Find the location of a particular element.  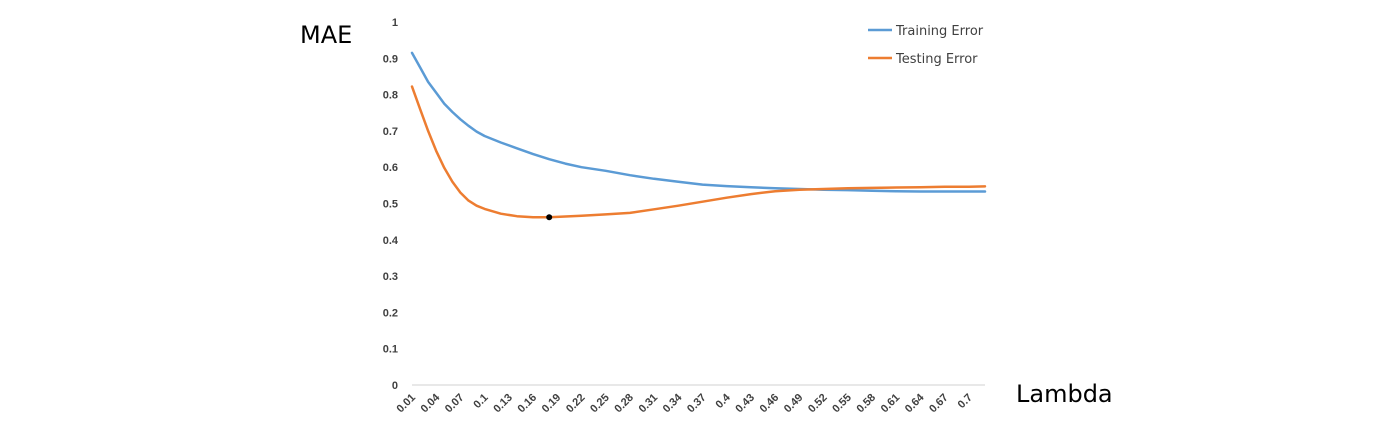

y-tick-label: 0.5 is located at coordinates (390, 205).